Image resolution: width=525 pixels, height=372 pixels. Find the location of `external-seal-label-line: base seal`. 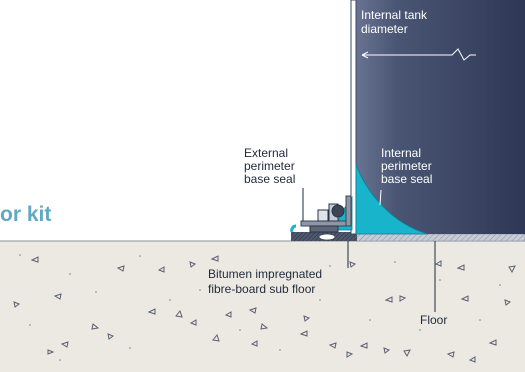

external-seal-label-line: base seal is located at coordinates (269, 179).